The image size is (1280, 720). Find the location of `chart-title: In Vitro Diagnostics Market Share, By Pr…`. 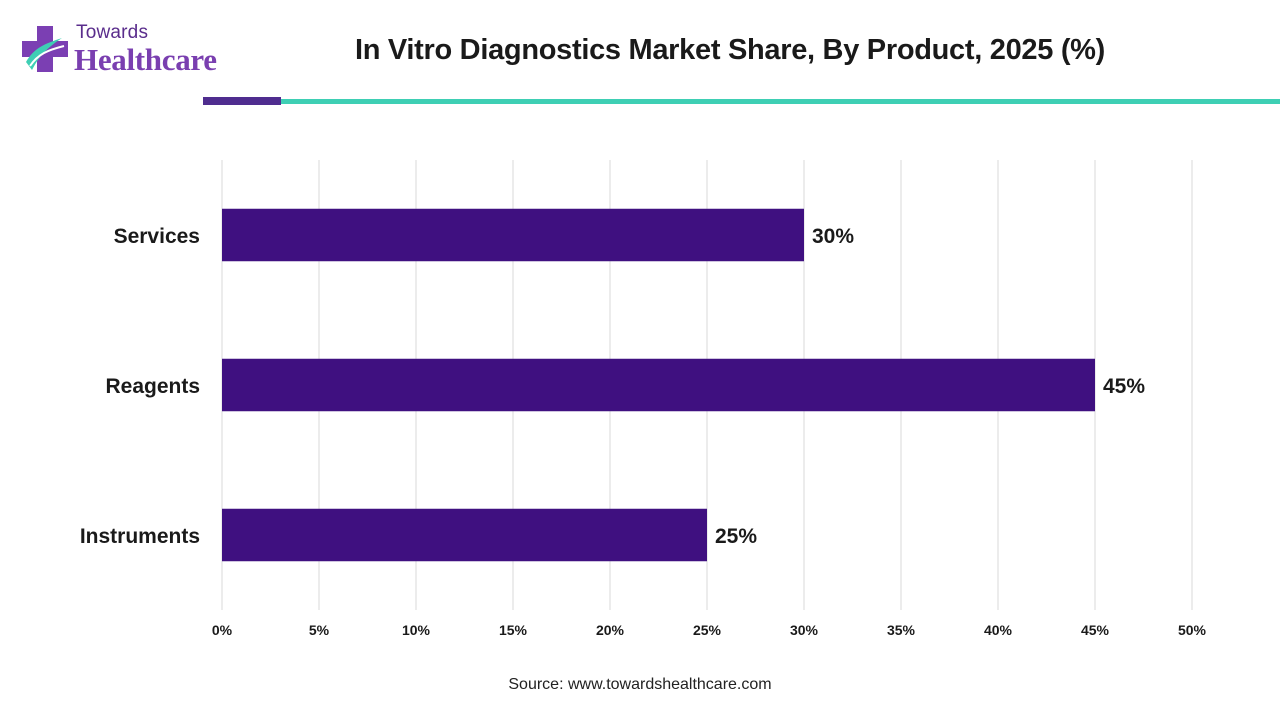

chart-title: In Vitro Diagnostics Market Share, By Pr… is located at coordinates (730, 50).